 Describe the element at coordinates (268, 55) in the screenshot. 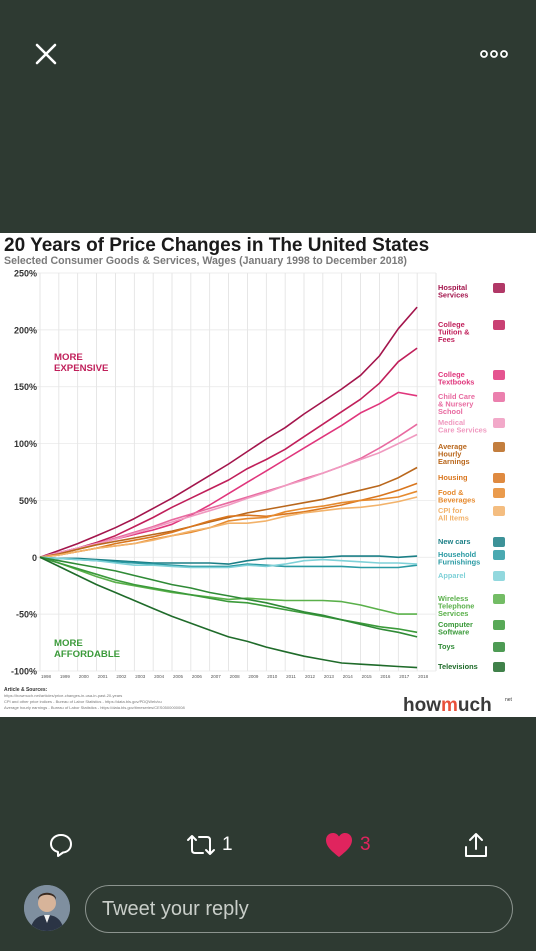

I see `top-bar` at that location.